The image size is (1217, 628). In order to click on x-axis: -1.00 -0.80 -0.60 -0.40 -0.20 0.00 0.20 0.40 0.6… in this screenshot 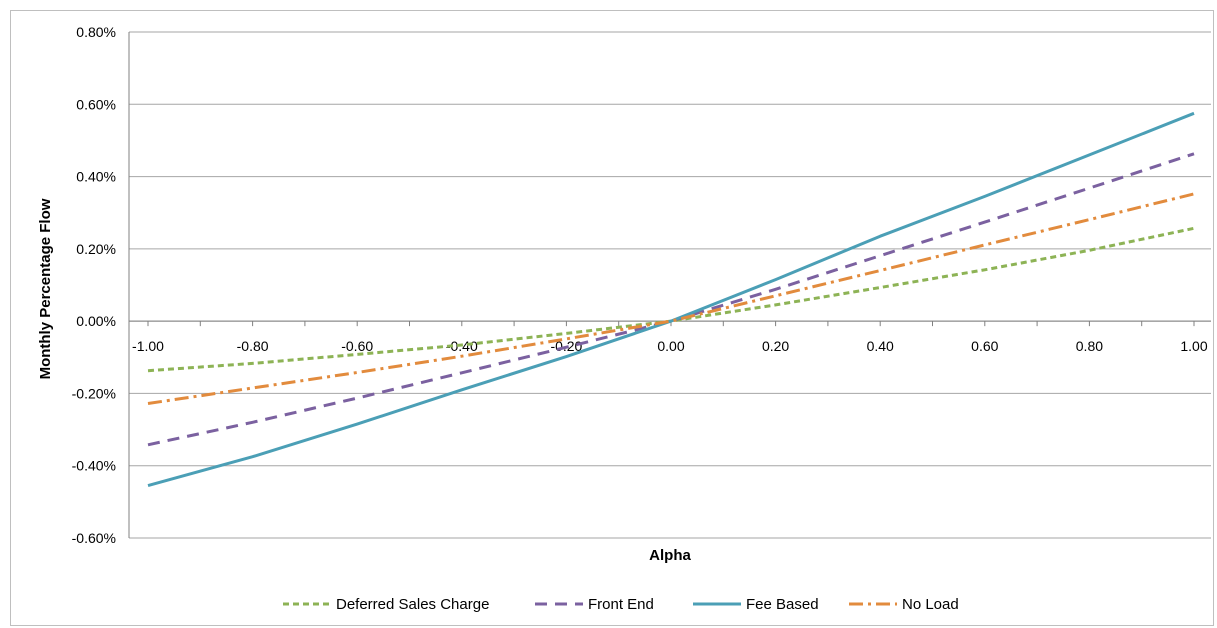, I will do `click(670, 337)`.